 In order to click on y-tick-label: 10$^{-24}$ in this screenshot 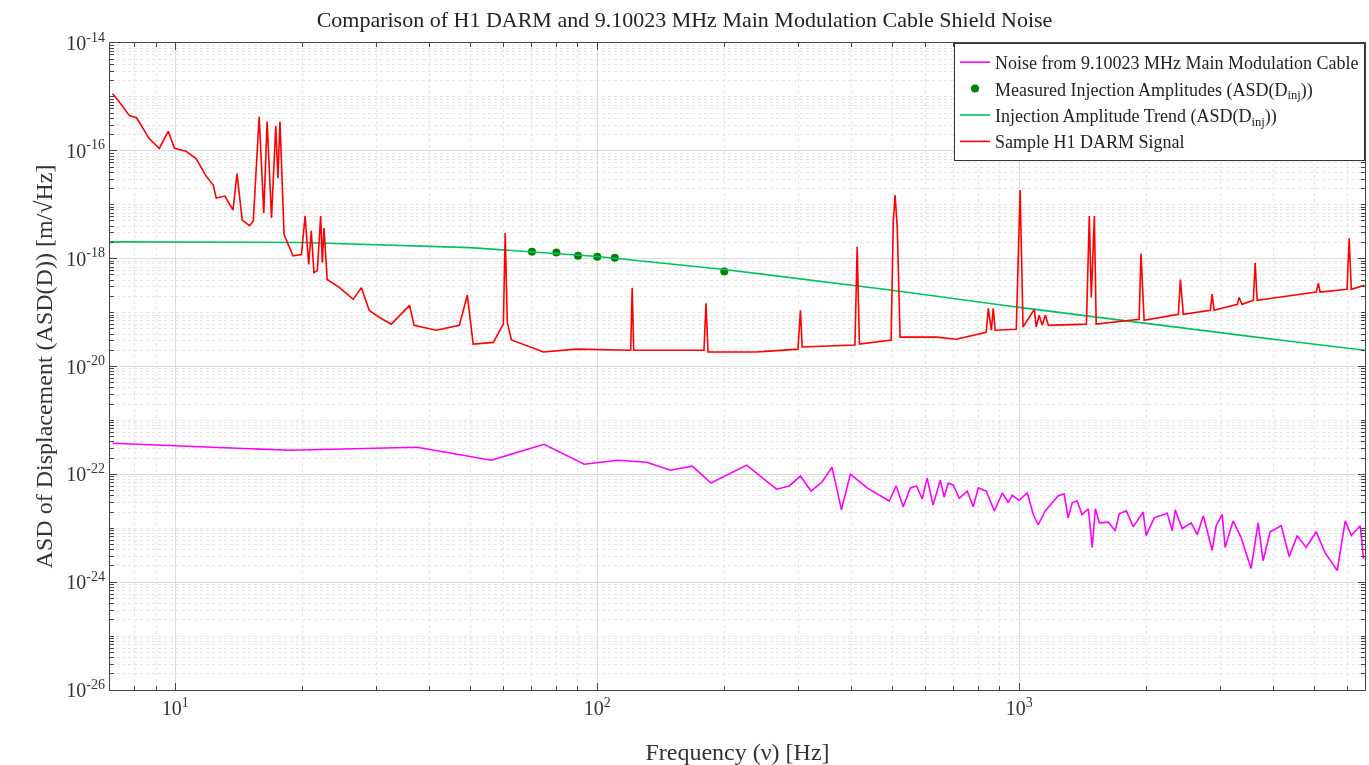, I will do `click(85, 581)`.